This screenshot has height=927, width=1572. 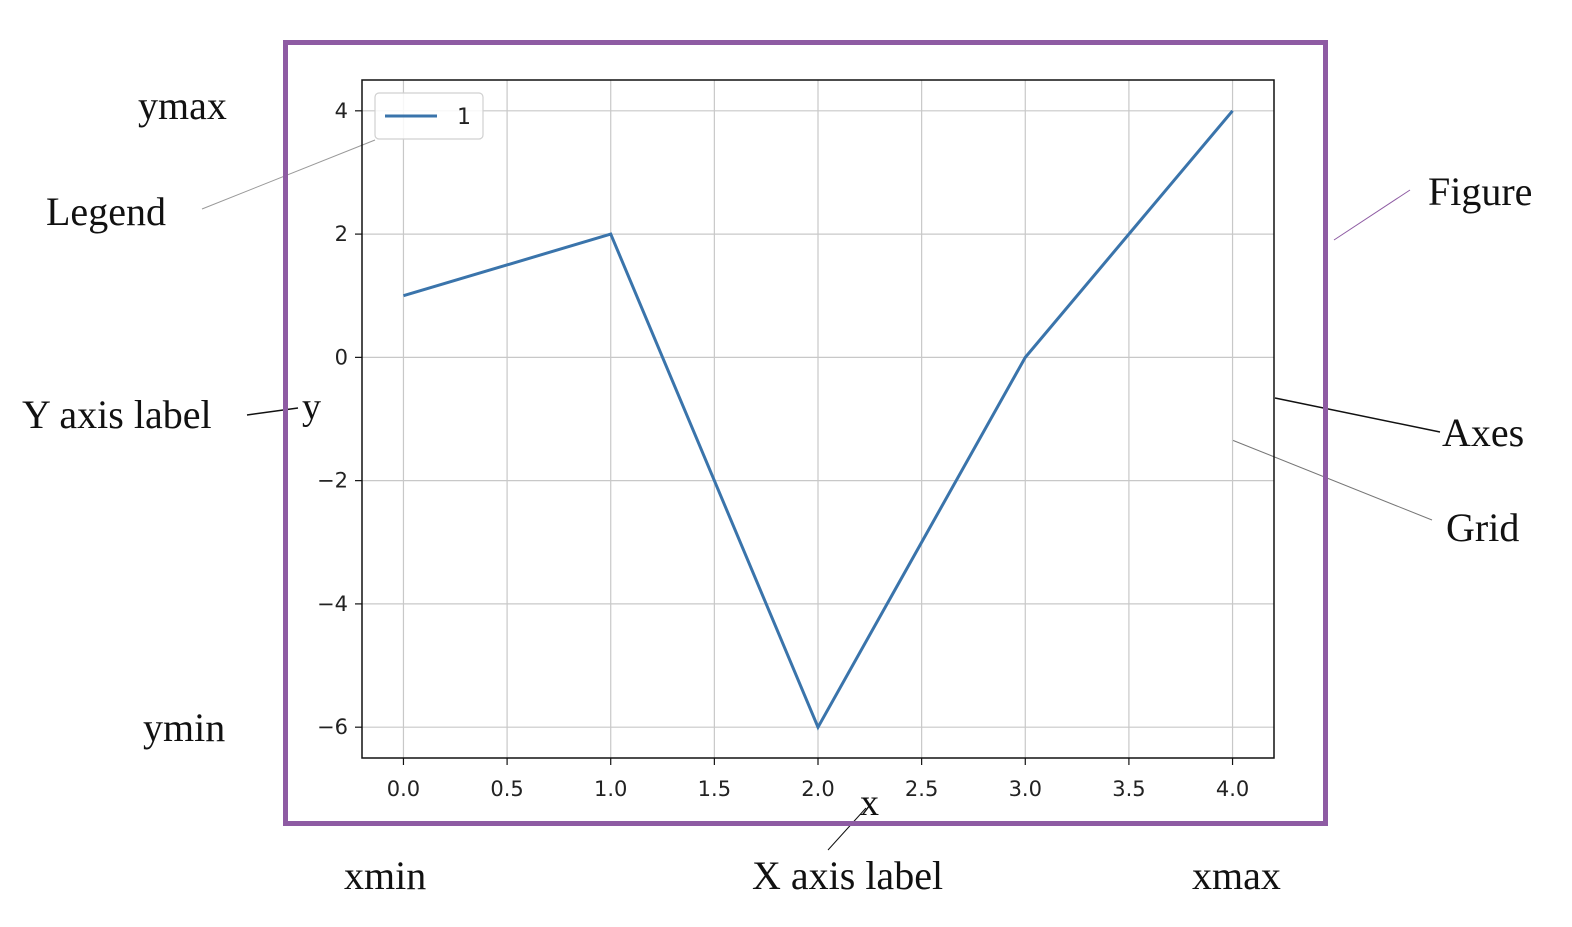 I want to click on x-tick-label: 0.0, so click(x=403, y=789).